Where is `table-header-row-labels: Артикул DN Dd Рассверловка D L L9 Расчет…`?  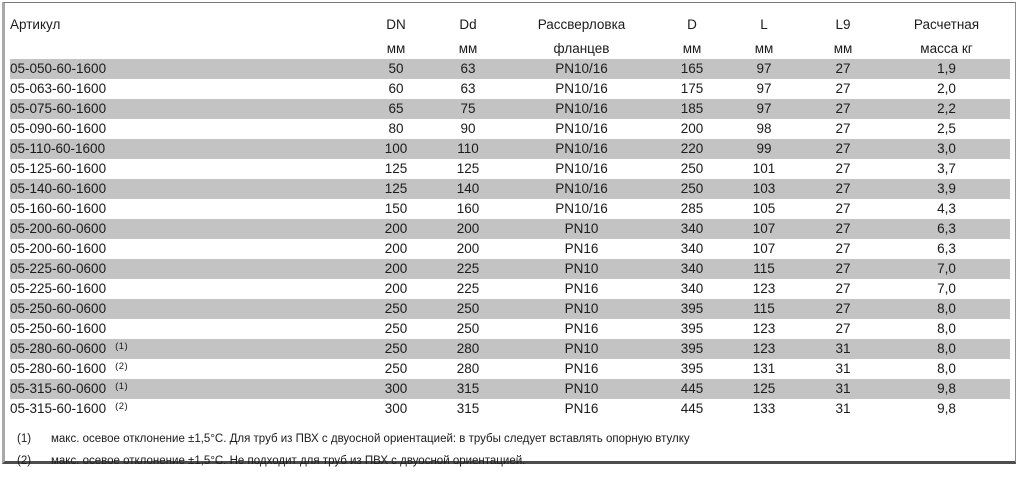 table-header-row-labels: Артикул DN Dd Рассверловка D L L9 Расчет… is located at coordinates (510, 20).